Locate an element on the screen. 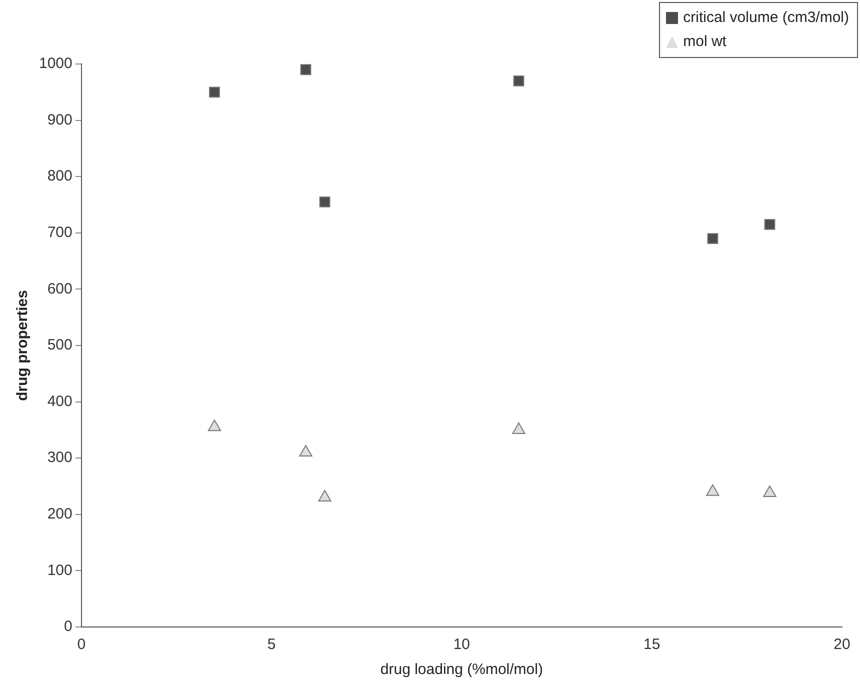  legend-label: mol wt is located at coordinates (704, 42).